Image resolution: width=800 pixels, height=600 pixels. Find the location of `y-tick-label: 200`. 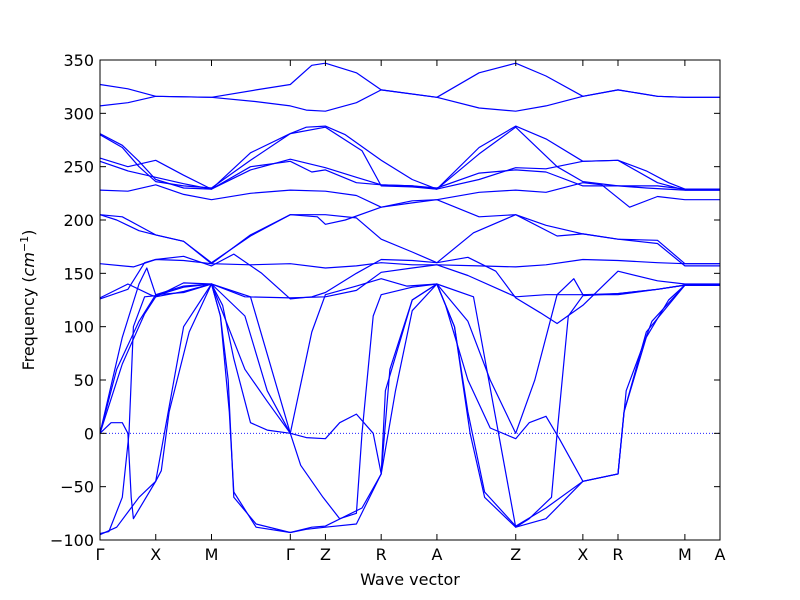

y-tick-label: 200 is located at coordinates (78, 220).